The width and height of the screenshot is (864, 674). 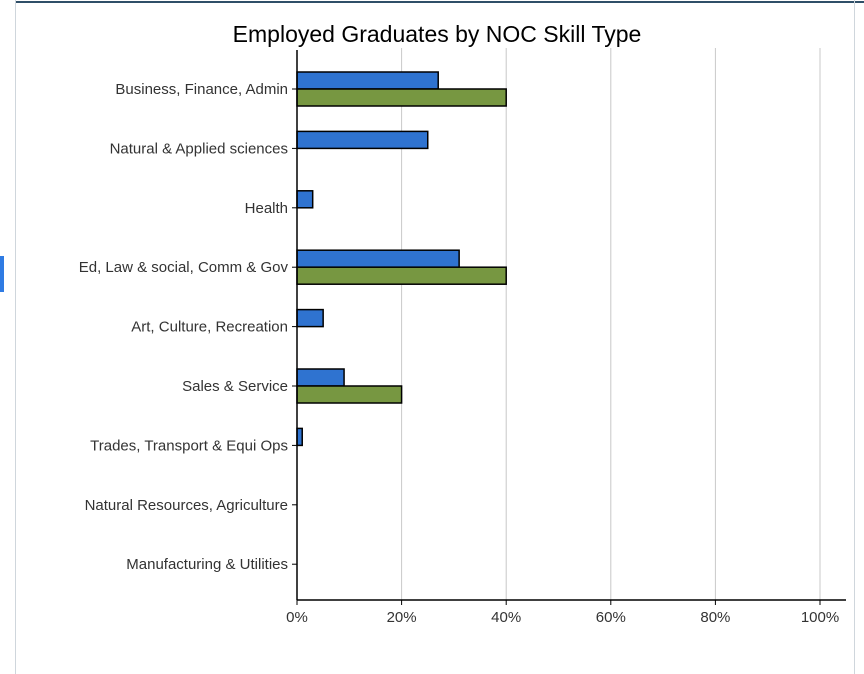 What do you see at coordinates (201, 89) in the screenshot?
I see `category-label-0: Business, Finance, Admin` at bounding box center [201, 89].